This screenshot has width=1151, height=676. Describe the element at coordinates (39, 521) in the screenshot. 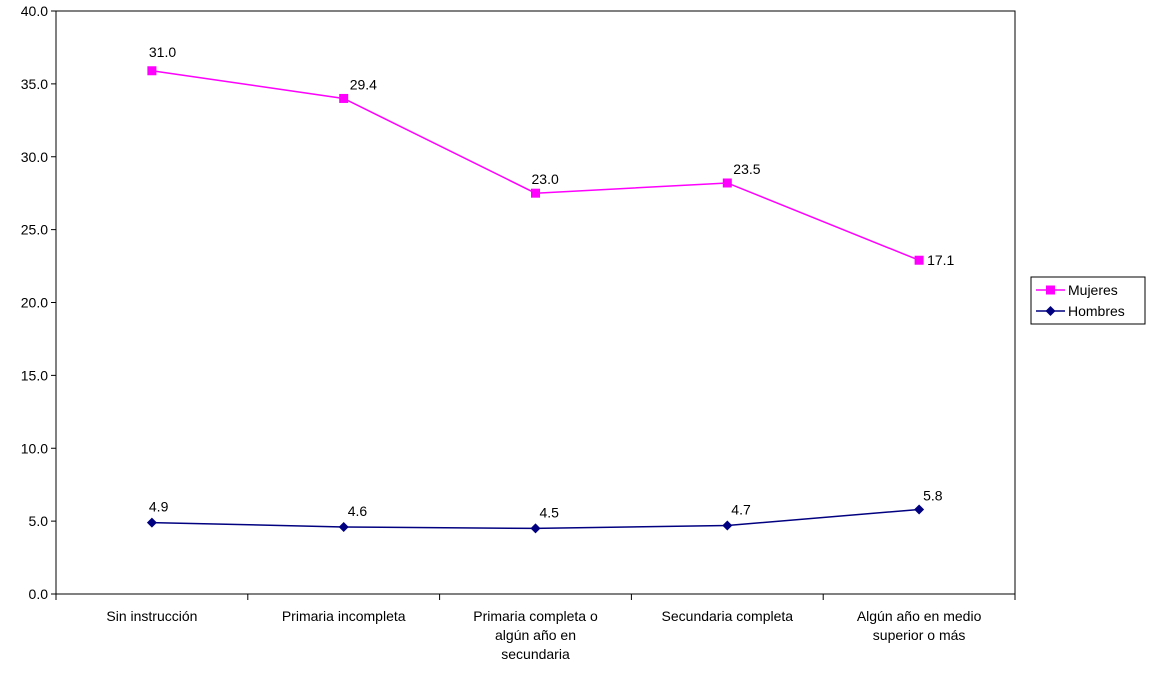

I see `y-tick-label: 5.0` at that location.